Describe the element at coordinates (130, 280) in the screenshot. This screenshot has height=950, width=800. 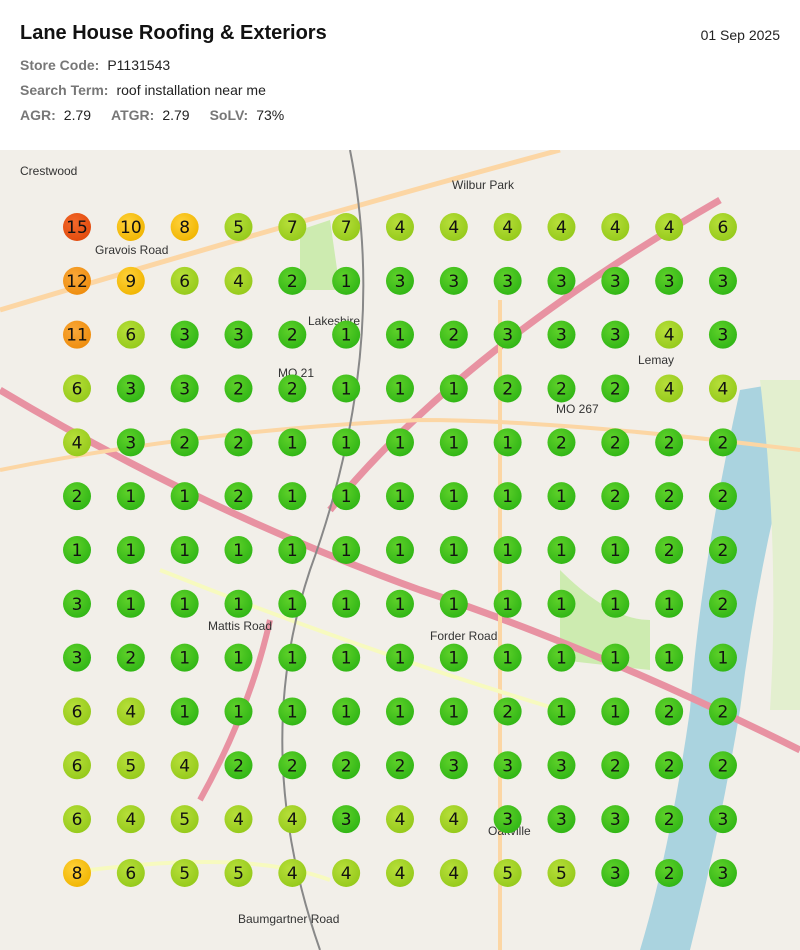
I see `rank-cell: 9` at that location.